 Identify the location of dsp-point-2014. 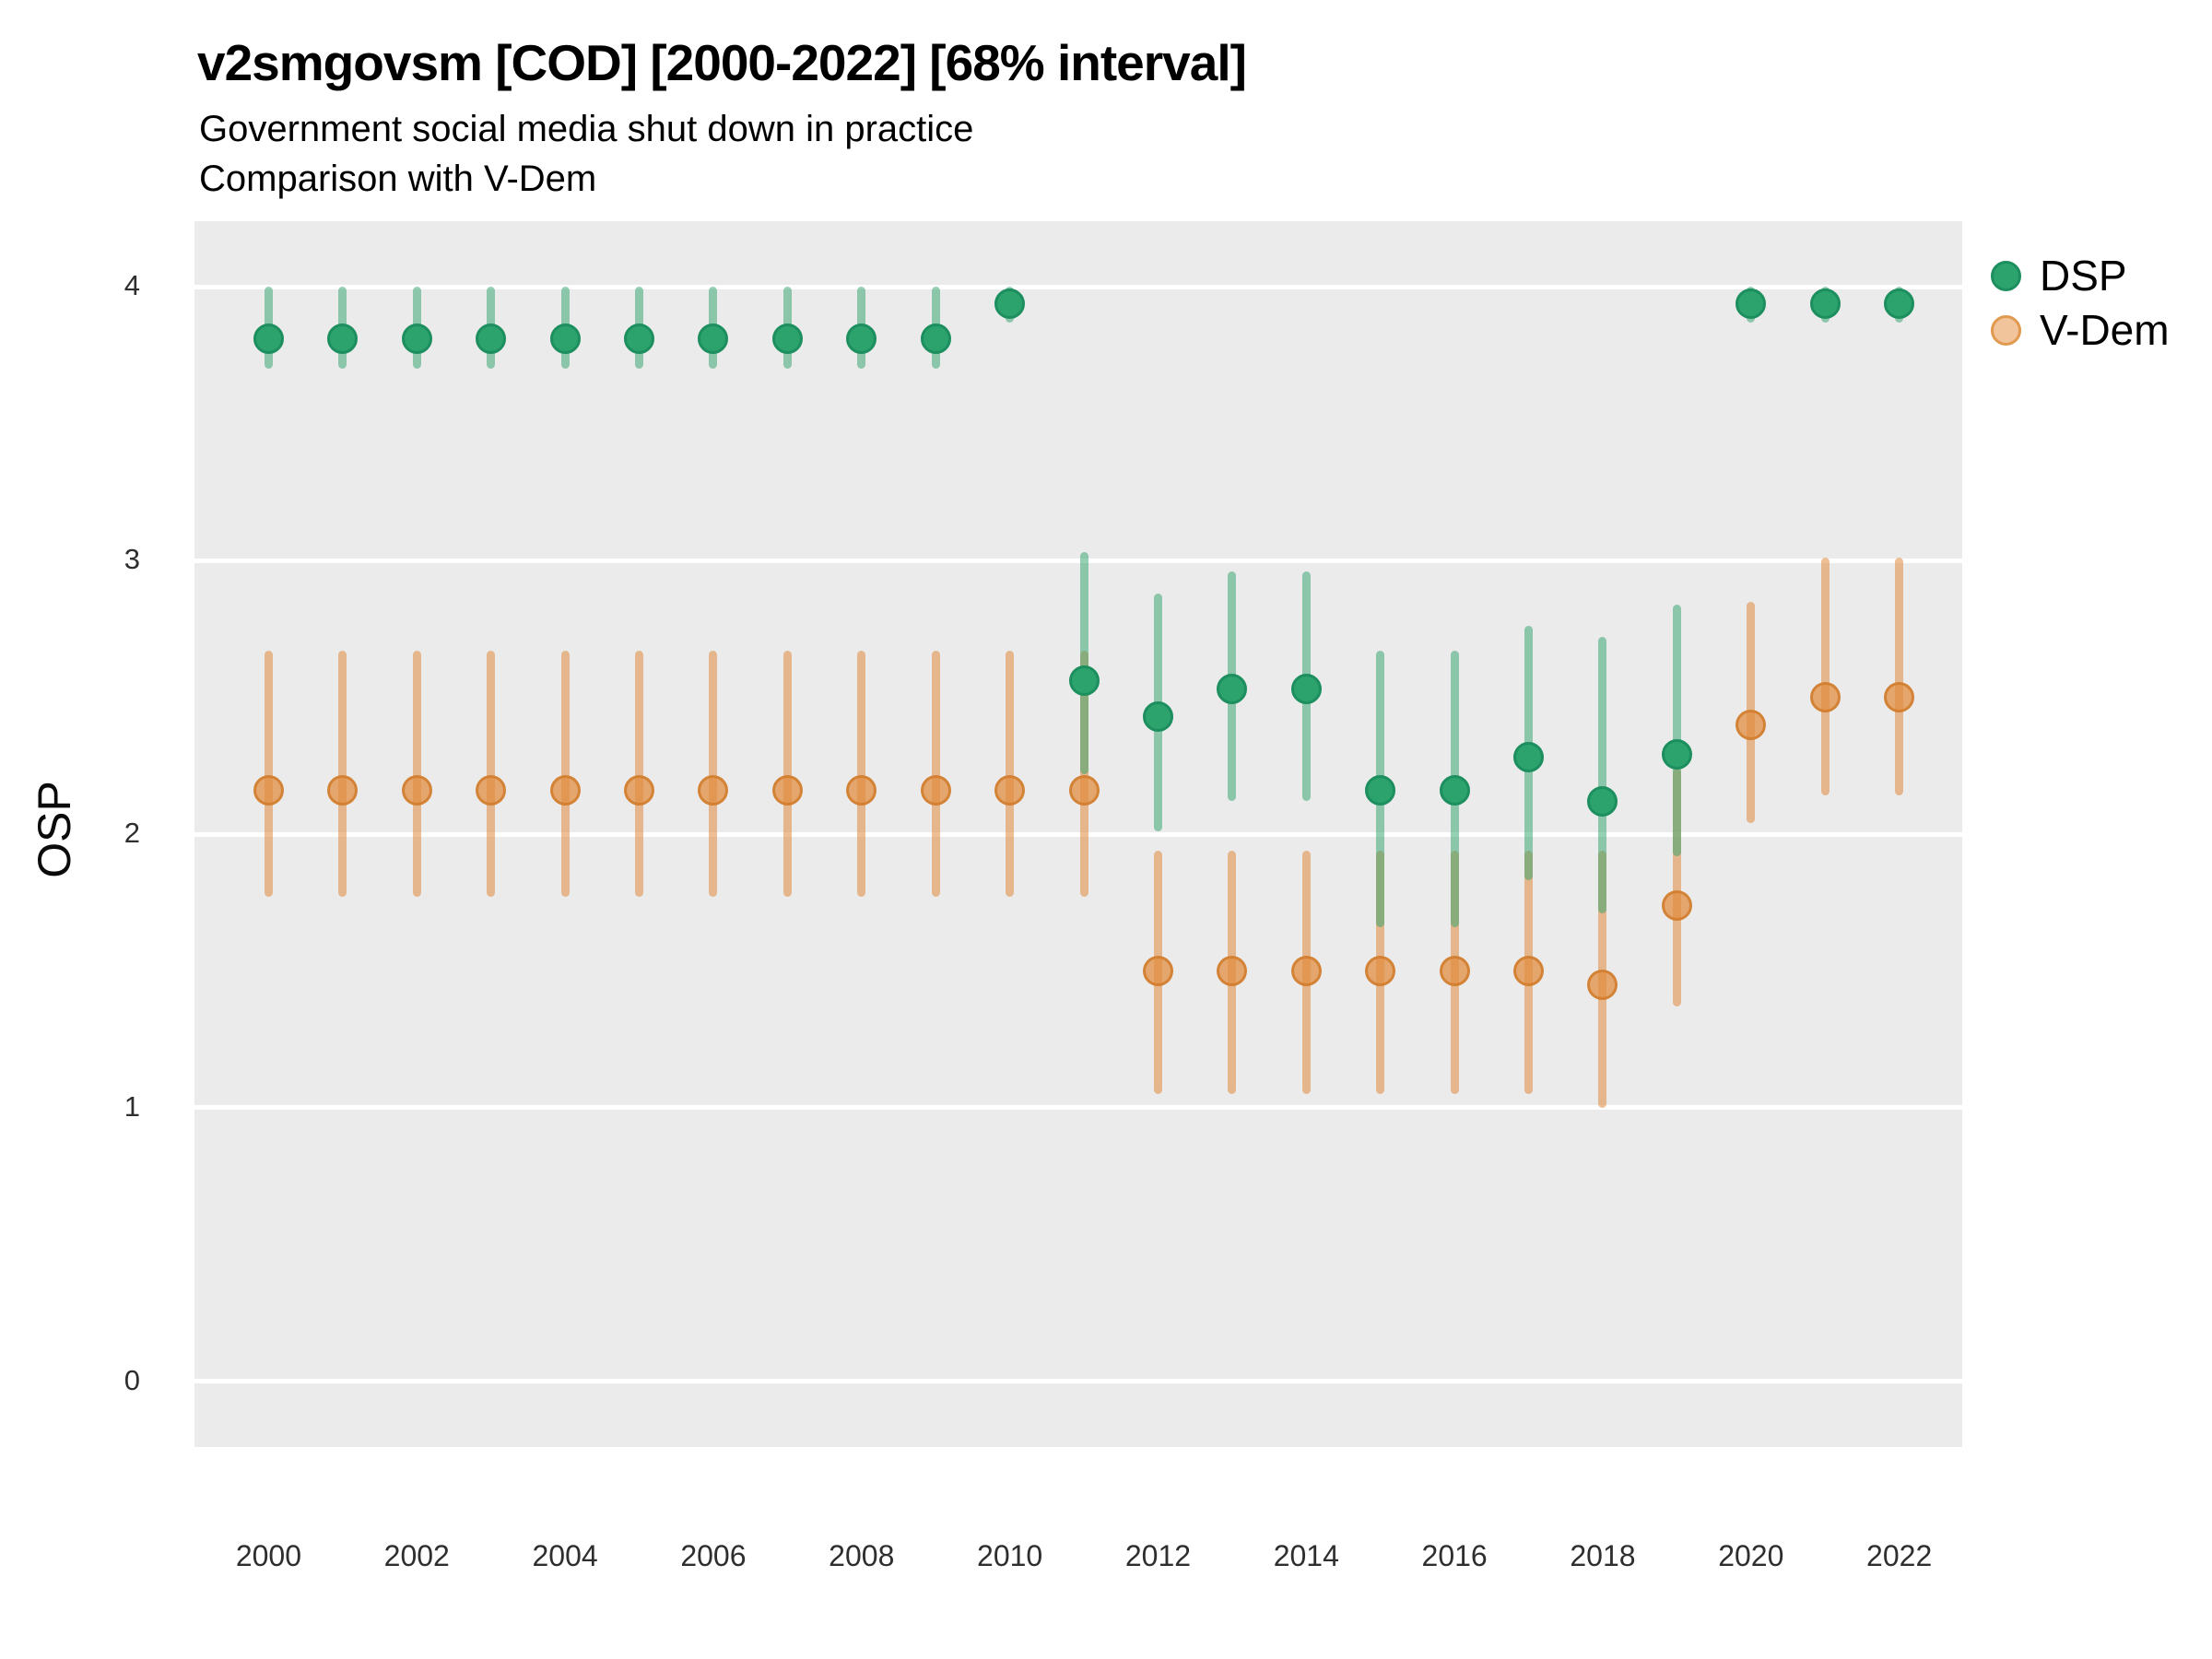
(1306, 689).